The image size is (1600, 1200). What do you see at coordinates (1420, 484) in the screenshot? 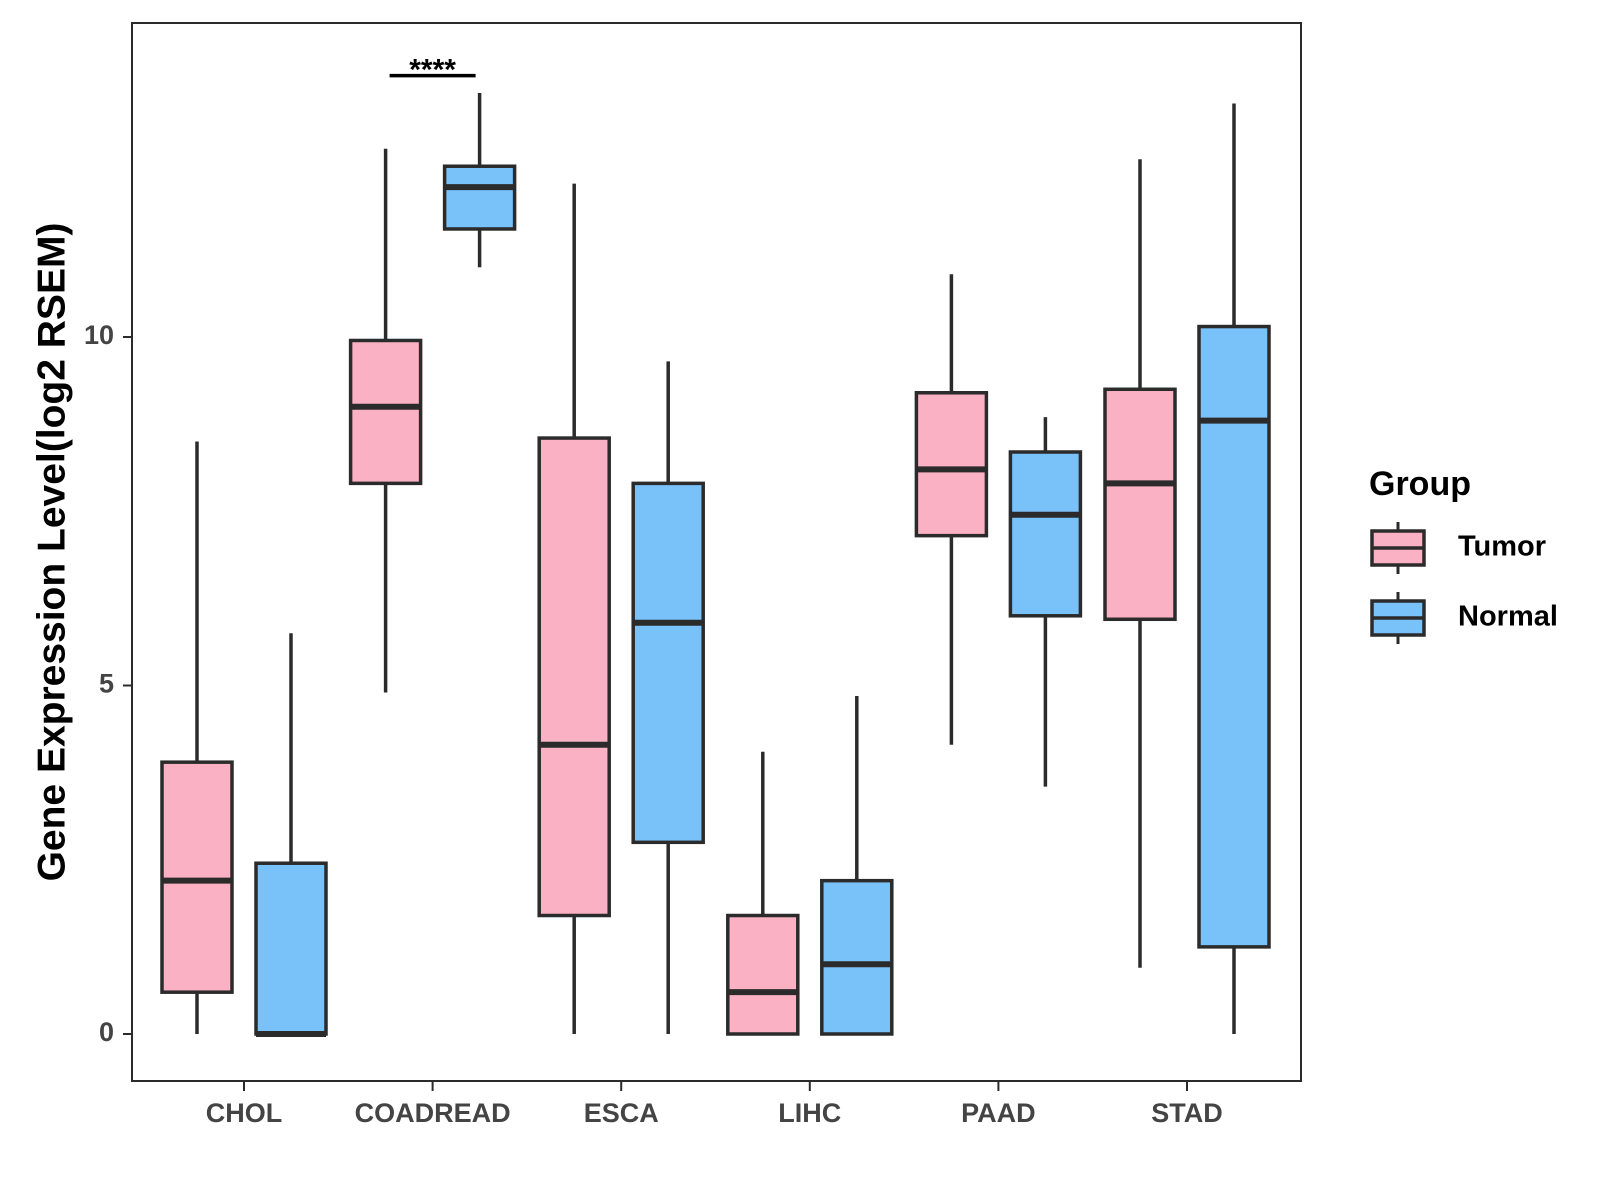
I see `legend-title: Group` at bounding box center [1420, 484].